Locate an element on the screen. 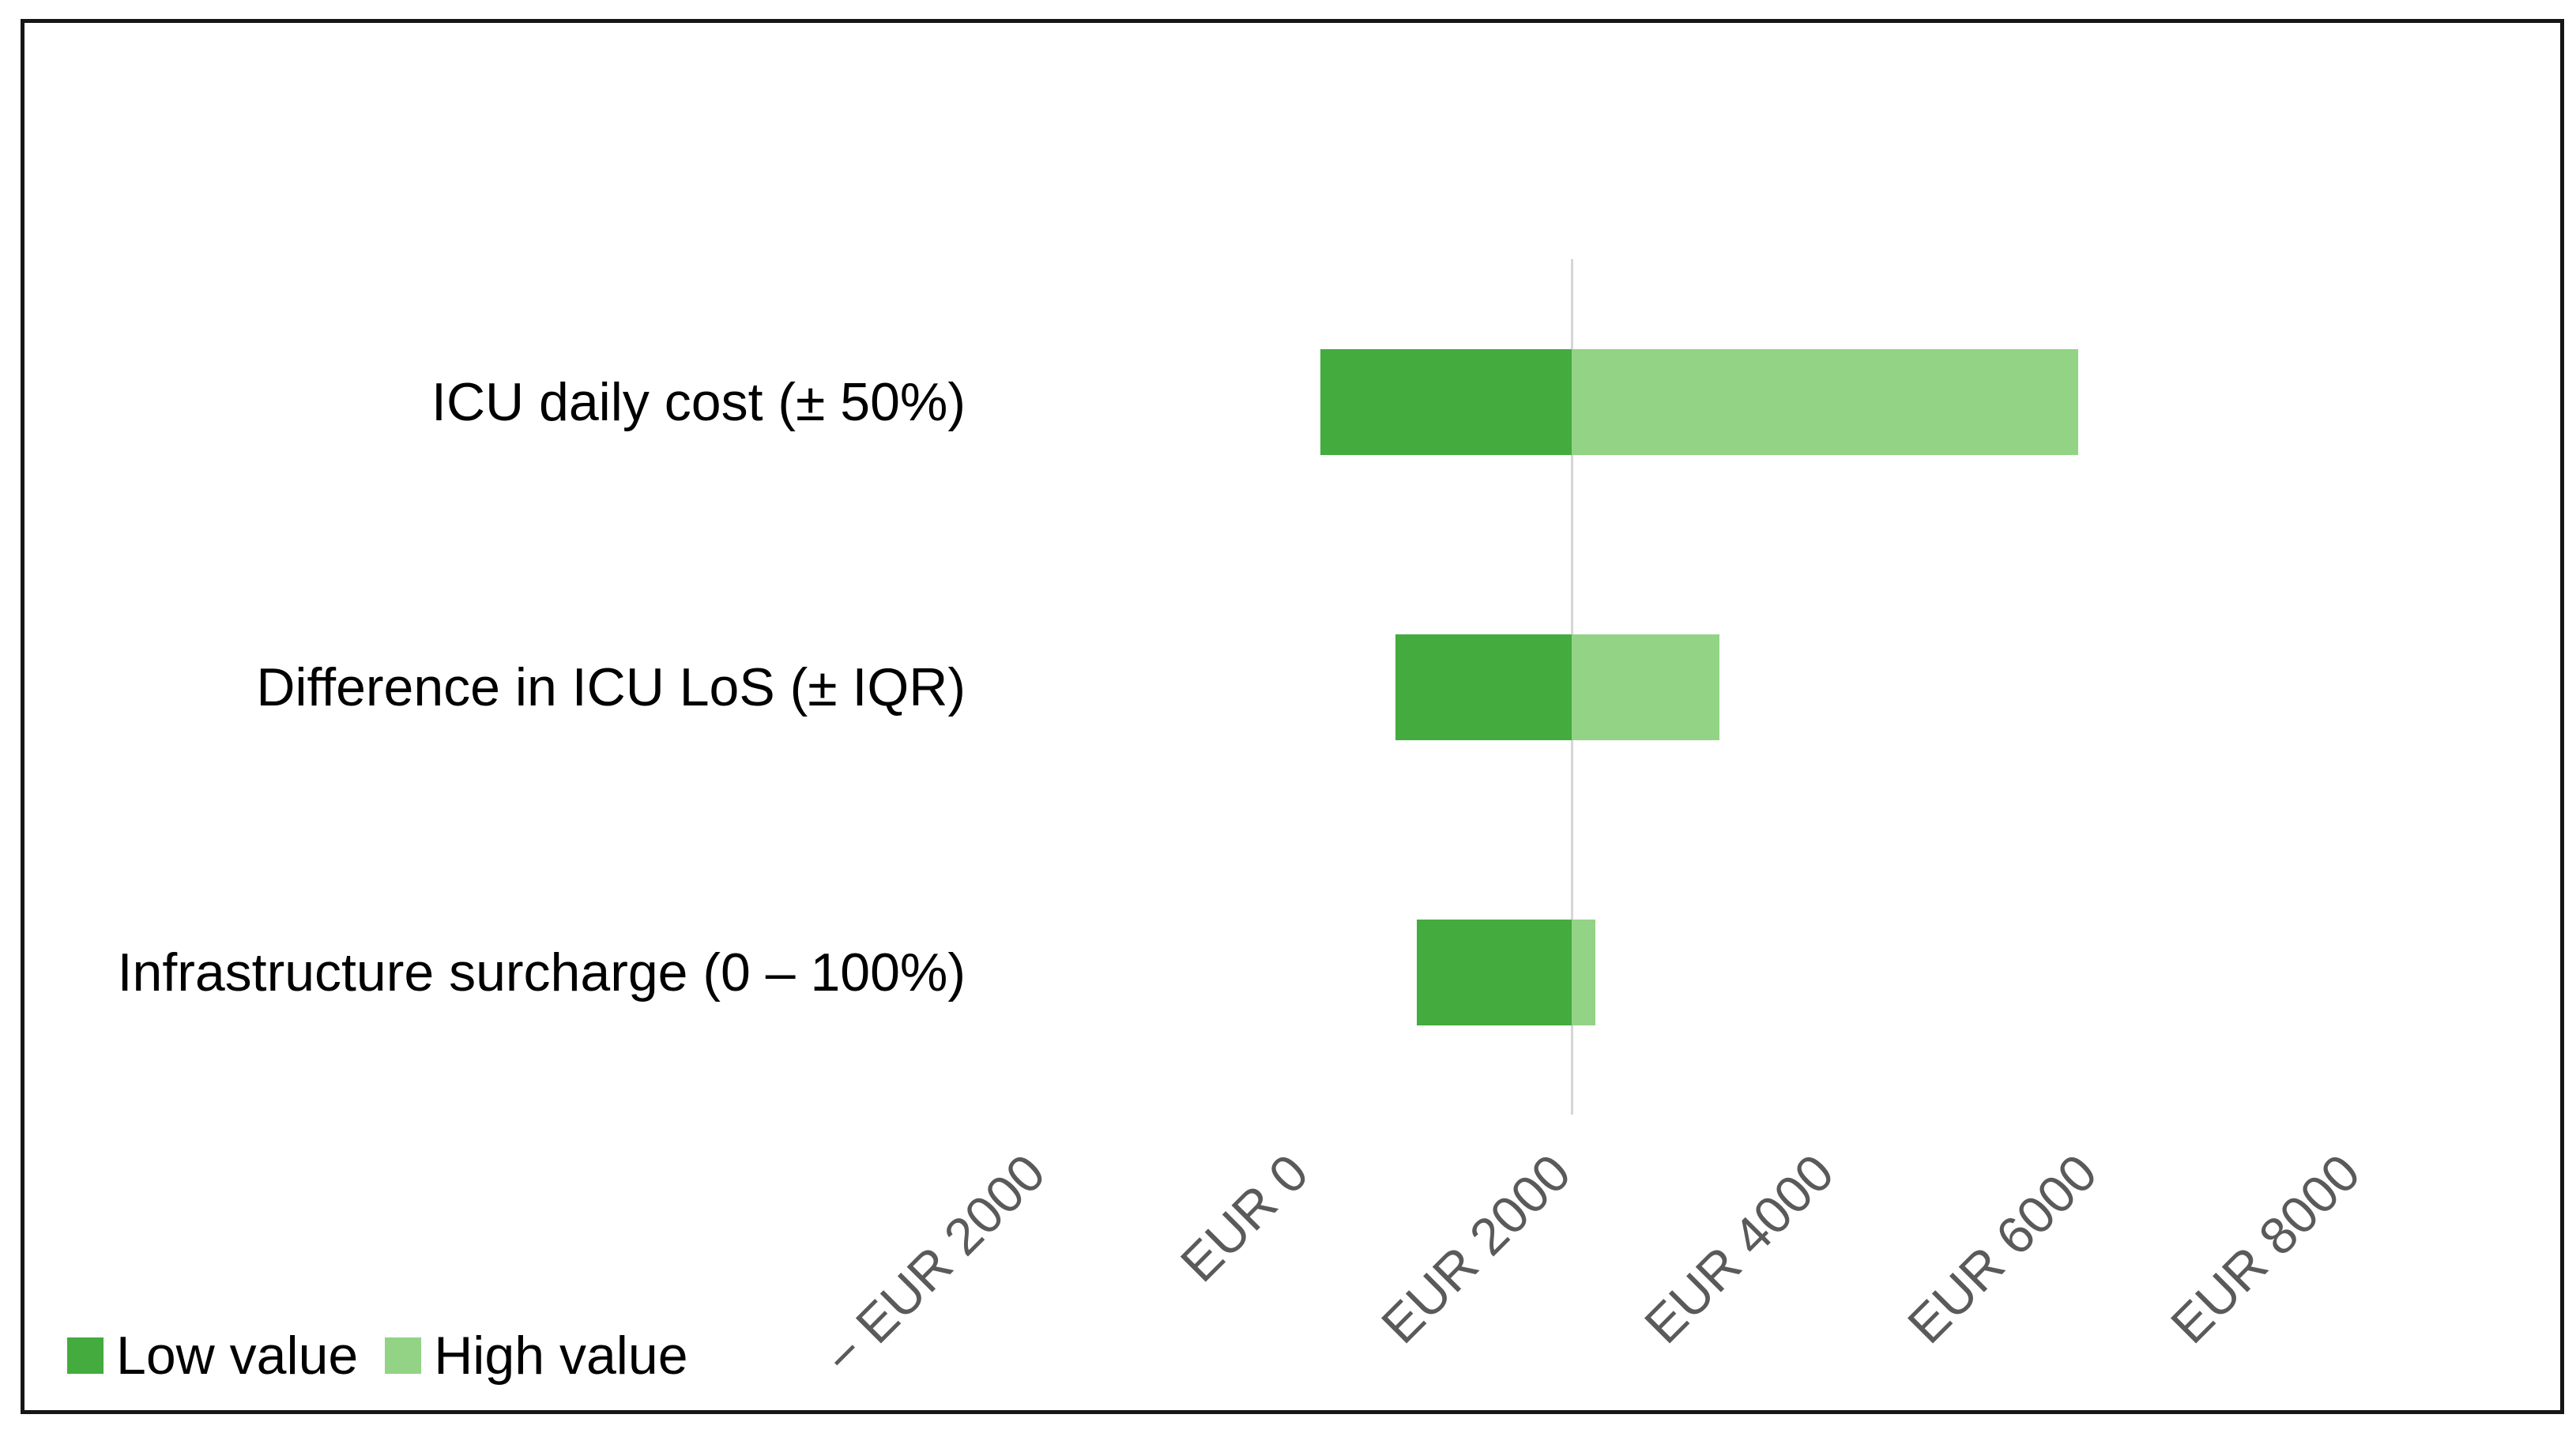  legend-swatch-high-value is located at coordinates (403, 1355).